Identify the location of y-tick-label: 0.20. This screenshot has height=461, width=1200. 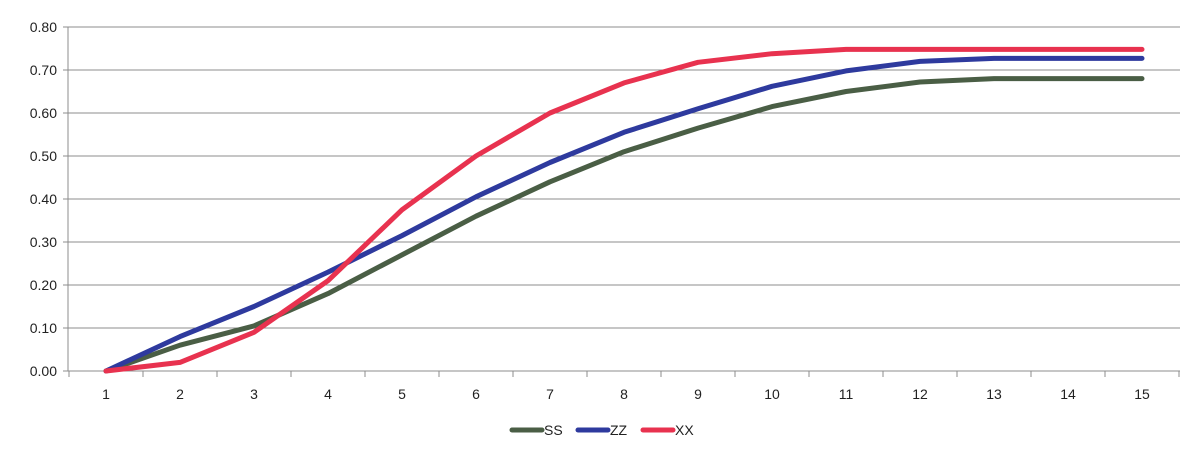
(43, 285).